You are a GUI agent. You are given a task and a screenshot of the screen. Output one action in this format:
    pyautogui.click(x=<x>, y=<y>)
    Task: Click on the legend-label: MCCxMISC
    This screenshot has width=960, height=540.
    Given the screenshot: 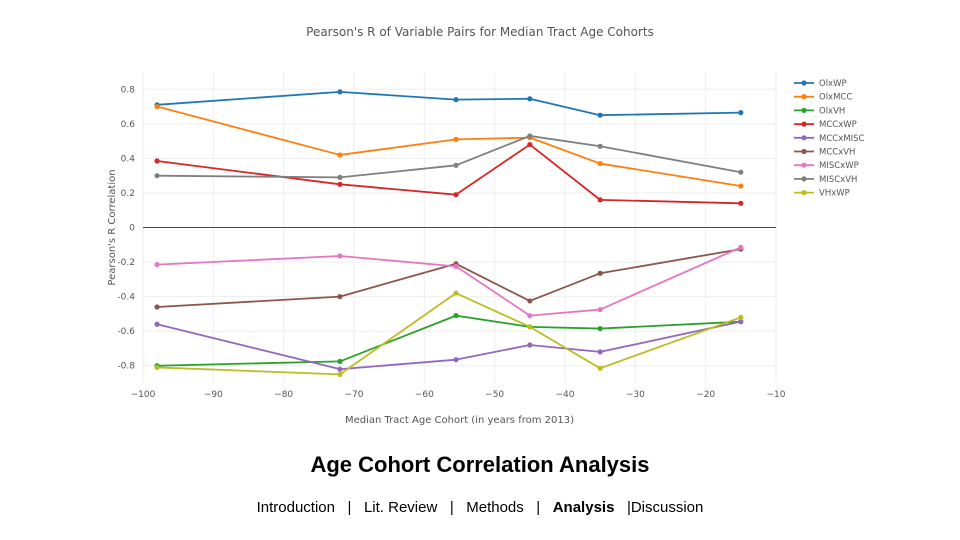 What is the action you would take?
    pyautogui.click(x=841, y=139)
    